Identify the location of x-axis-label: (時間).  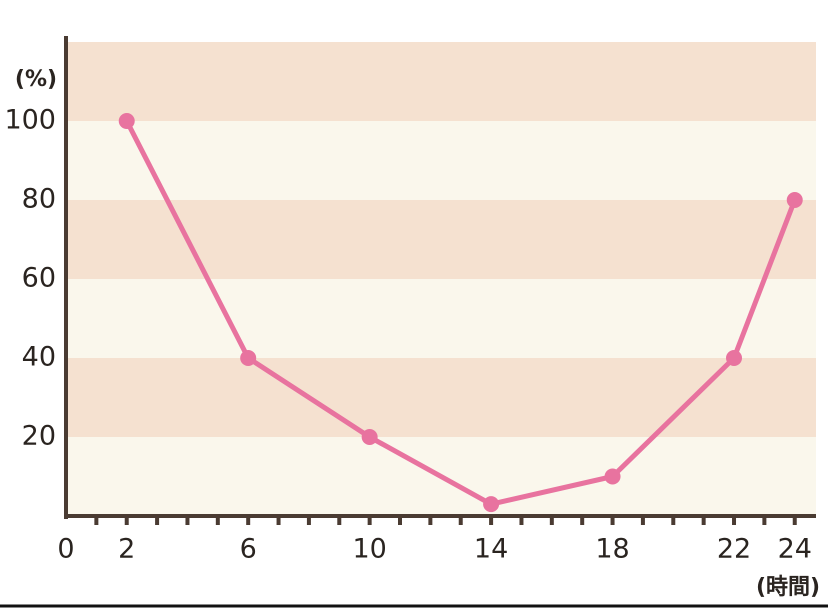
(788, 587).